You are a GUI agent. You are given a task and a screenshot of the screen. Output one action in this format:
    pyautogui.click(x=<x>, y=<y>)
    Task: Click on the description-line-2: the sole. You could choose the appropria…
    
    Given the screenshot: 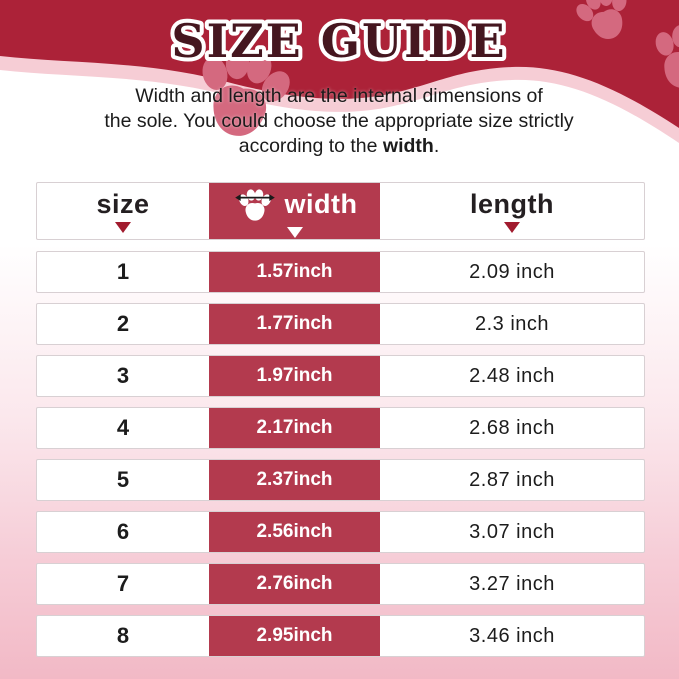 What is the action you would take?
    pyautogui.click(x=339, y=121)
    